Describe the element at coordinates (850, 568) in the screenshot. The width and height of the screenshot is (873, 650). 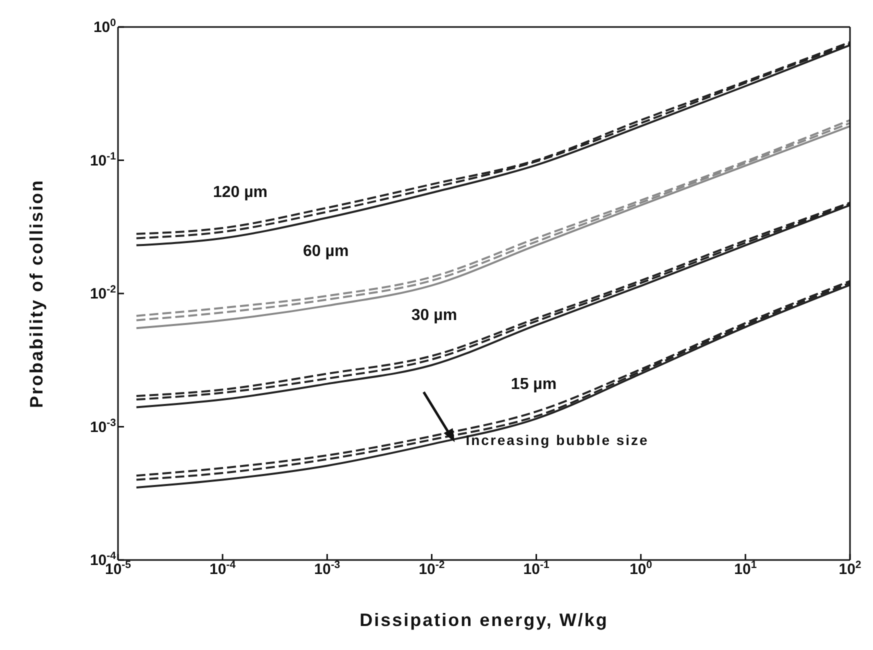
I see `x-tick-label: 10$^{2}$` at that location.